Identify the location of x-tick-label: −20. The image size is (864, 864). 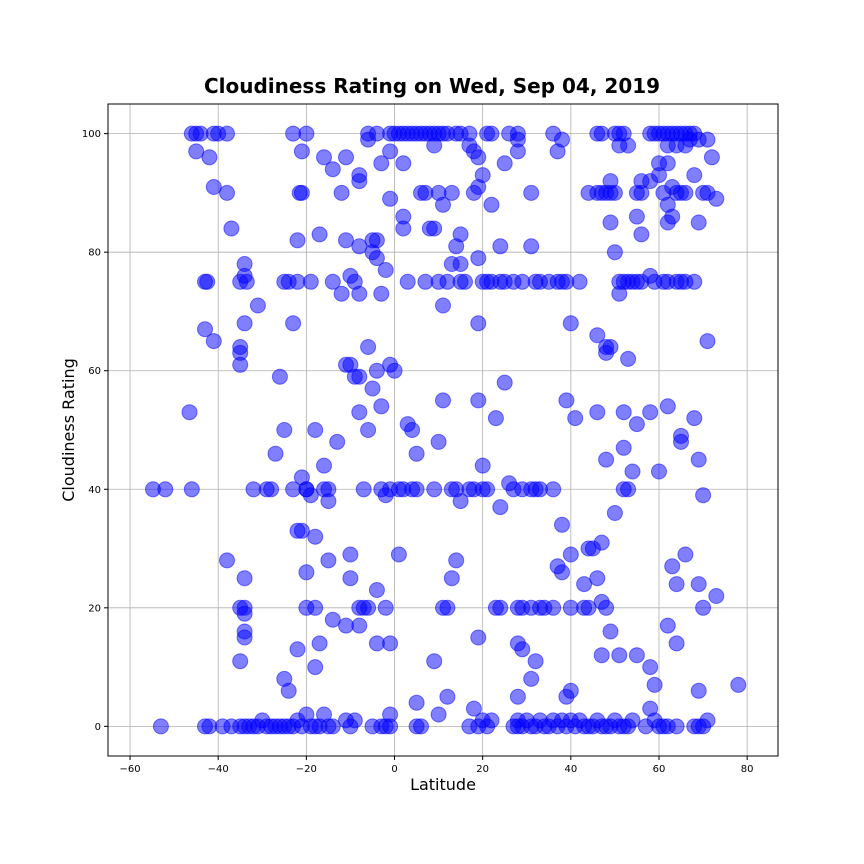
(306, 769).